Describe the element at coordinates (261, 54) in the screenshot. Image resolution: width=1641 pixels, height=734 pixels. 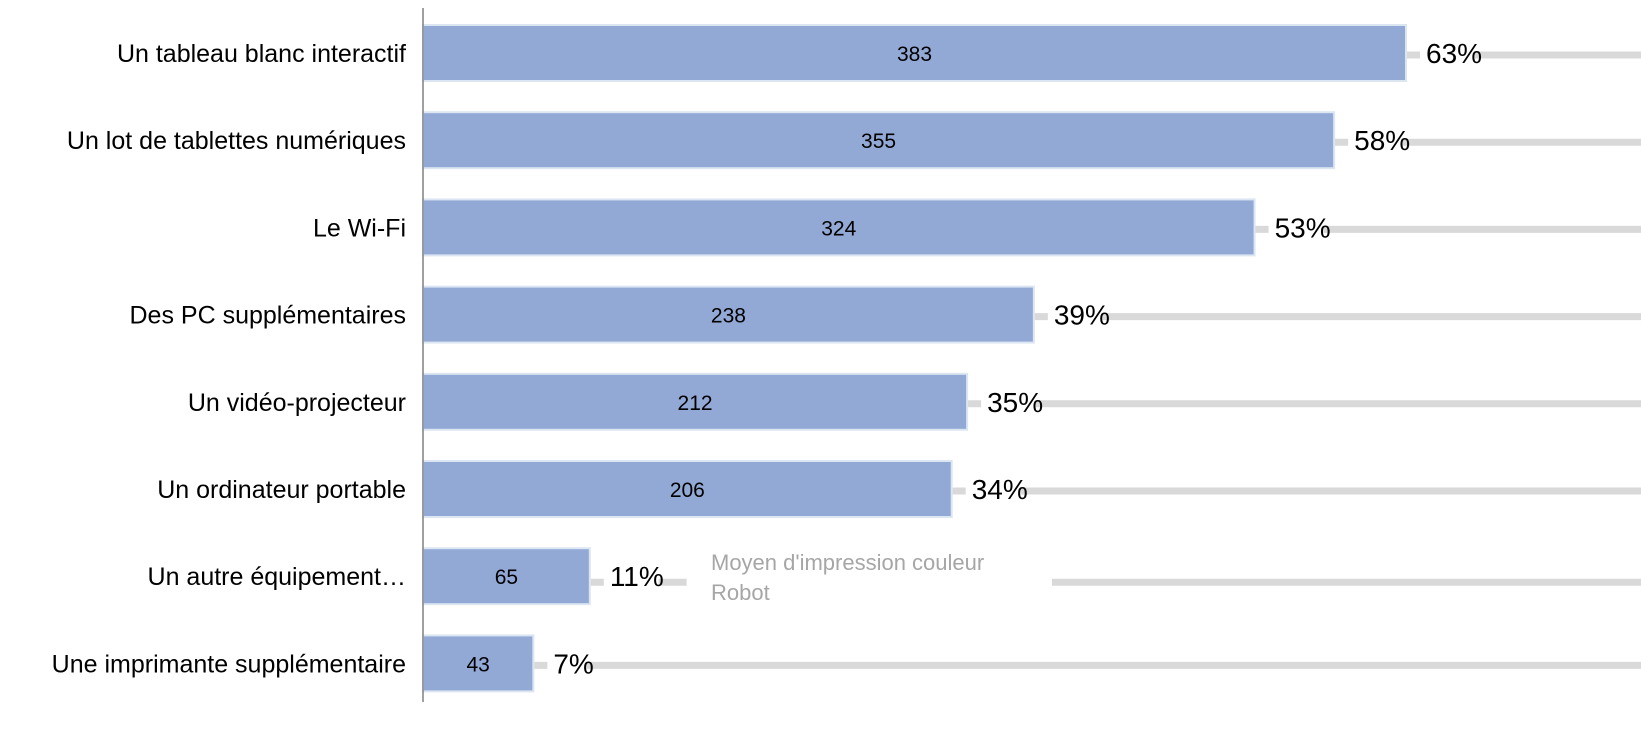
I see `category-label: Un tableau blanc interactif` at that location.